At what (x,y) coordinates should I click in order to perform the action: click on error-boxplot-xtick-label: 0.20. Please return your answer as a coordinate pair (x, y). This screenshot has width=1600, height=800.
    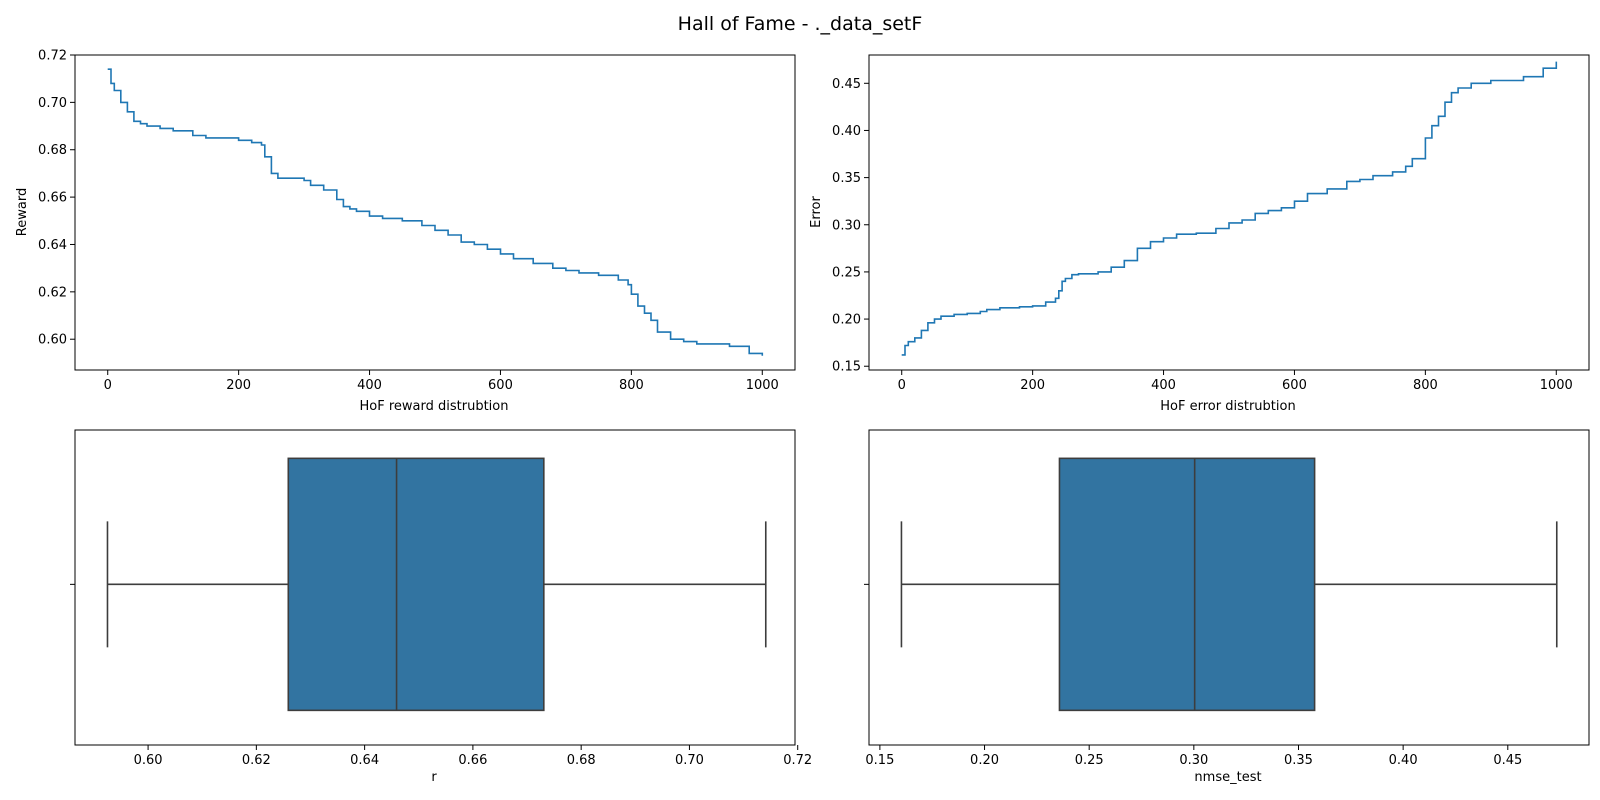
    Looking at the image, I should click on (984, 760).